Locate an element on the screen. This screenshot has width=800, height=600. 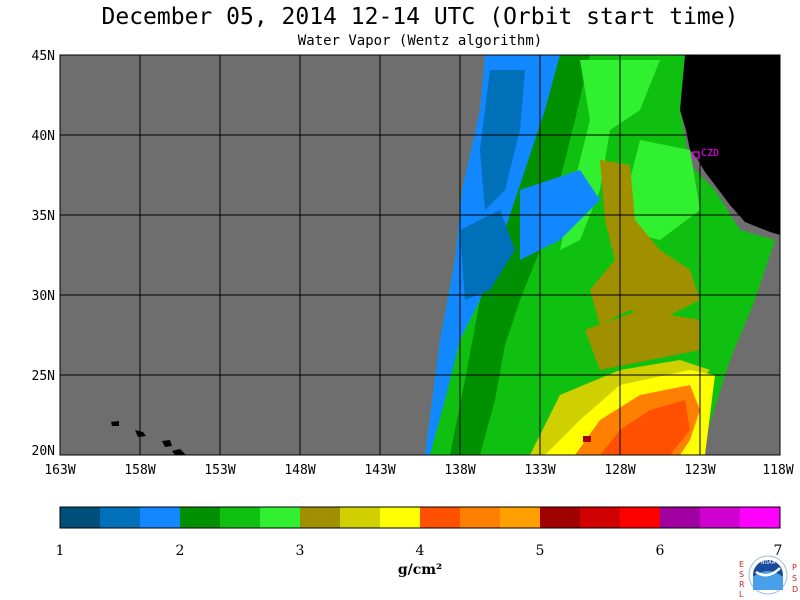
swath-plume-red-orange is located at coordinates (645, 427).